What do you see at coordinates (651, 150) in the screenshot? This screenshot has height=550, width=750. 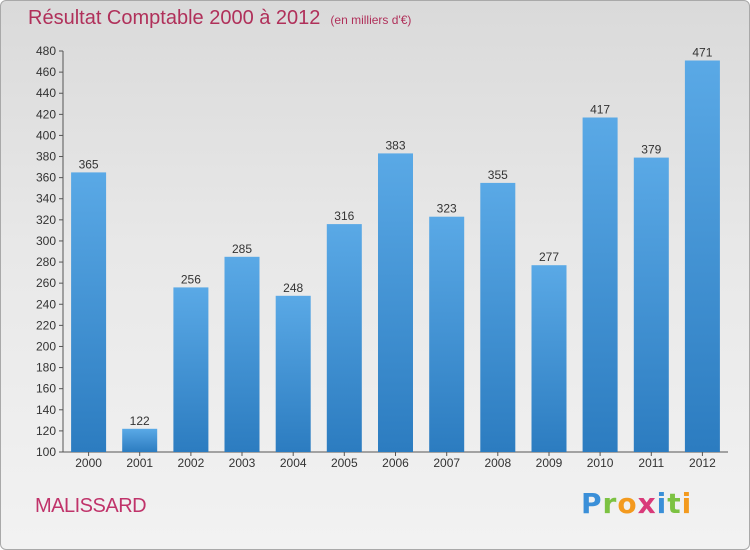 I see `data-label: 379` at bounding box center [651, 150].